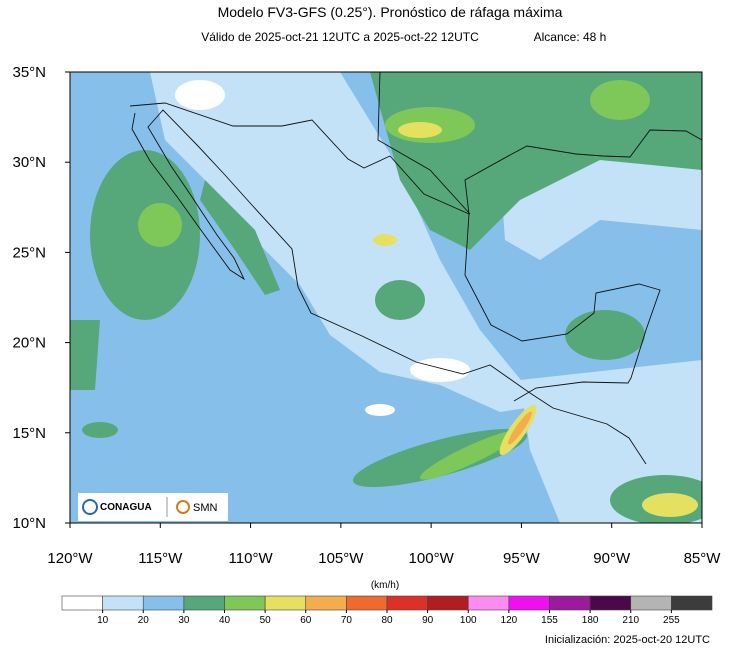 The width and height of the screenshot is (730, 657). I want to click on colorbar-tick-label: 180, so click(590, 620).